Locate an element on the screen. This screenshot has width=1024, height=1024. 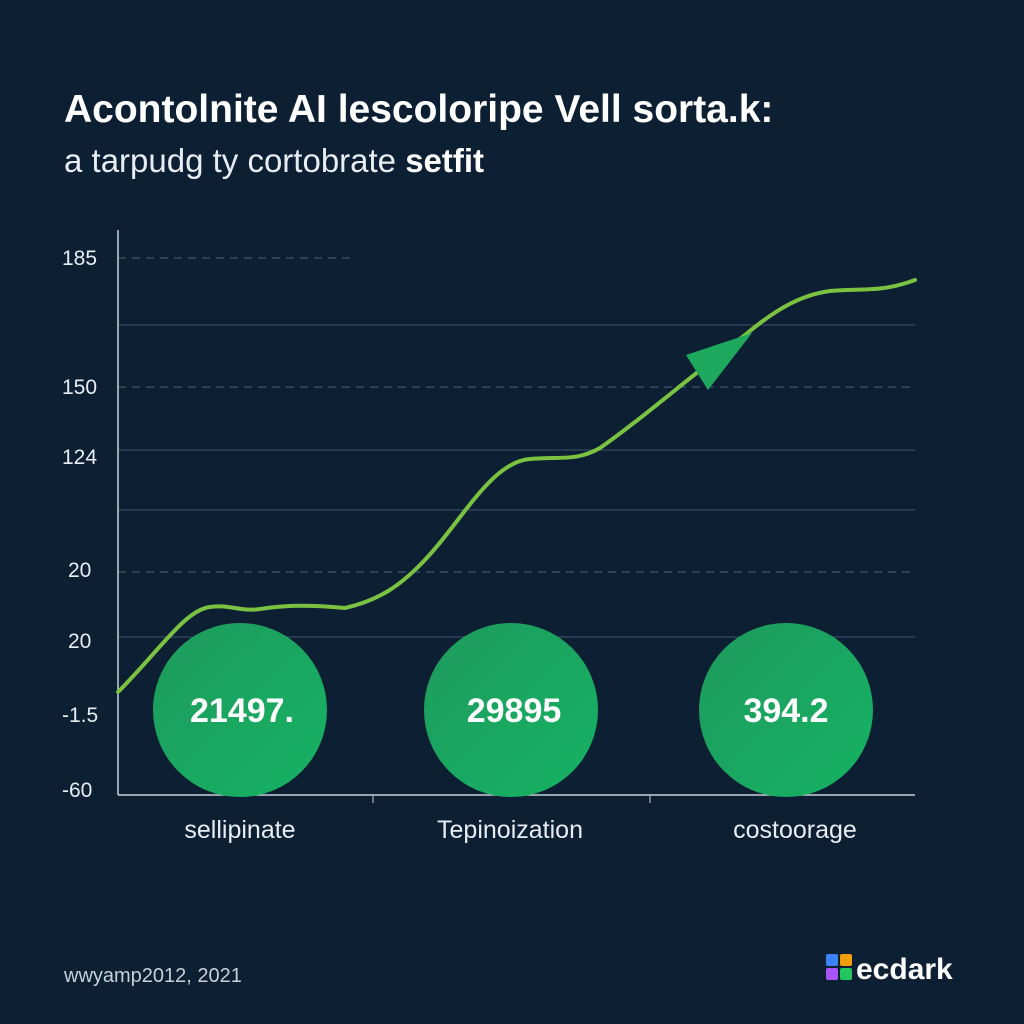
y-label: 124 is located at coordinates (79, 457).